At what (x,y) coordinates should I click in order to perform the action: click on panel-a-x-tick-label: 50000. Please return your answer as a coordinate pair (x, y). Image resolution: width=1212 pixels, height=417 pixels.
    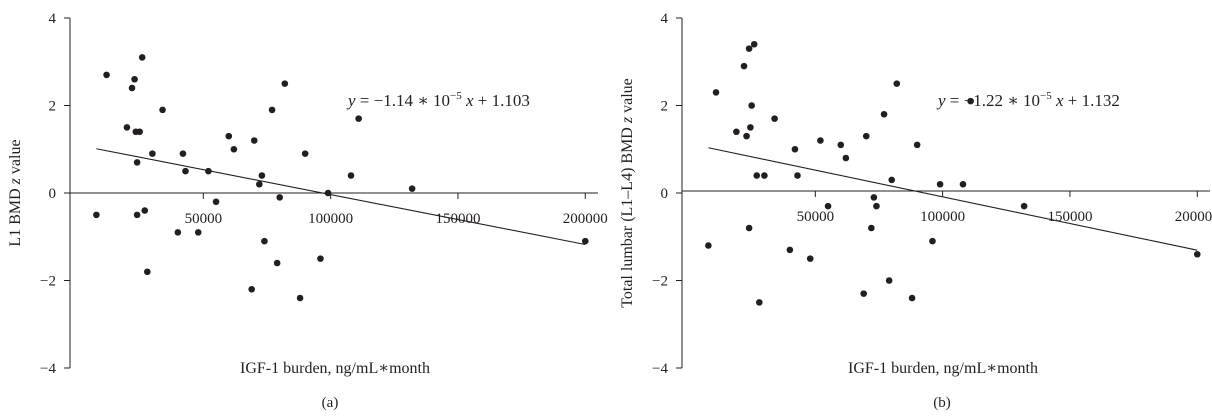
    Looking at the image, I should click on (204, 219).